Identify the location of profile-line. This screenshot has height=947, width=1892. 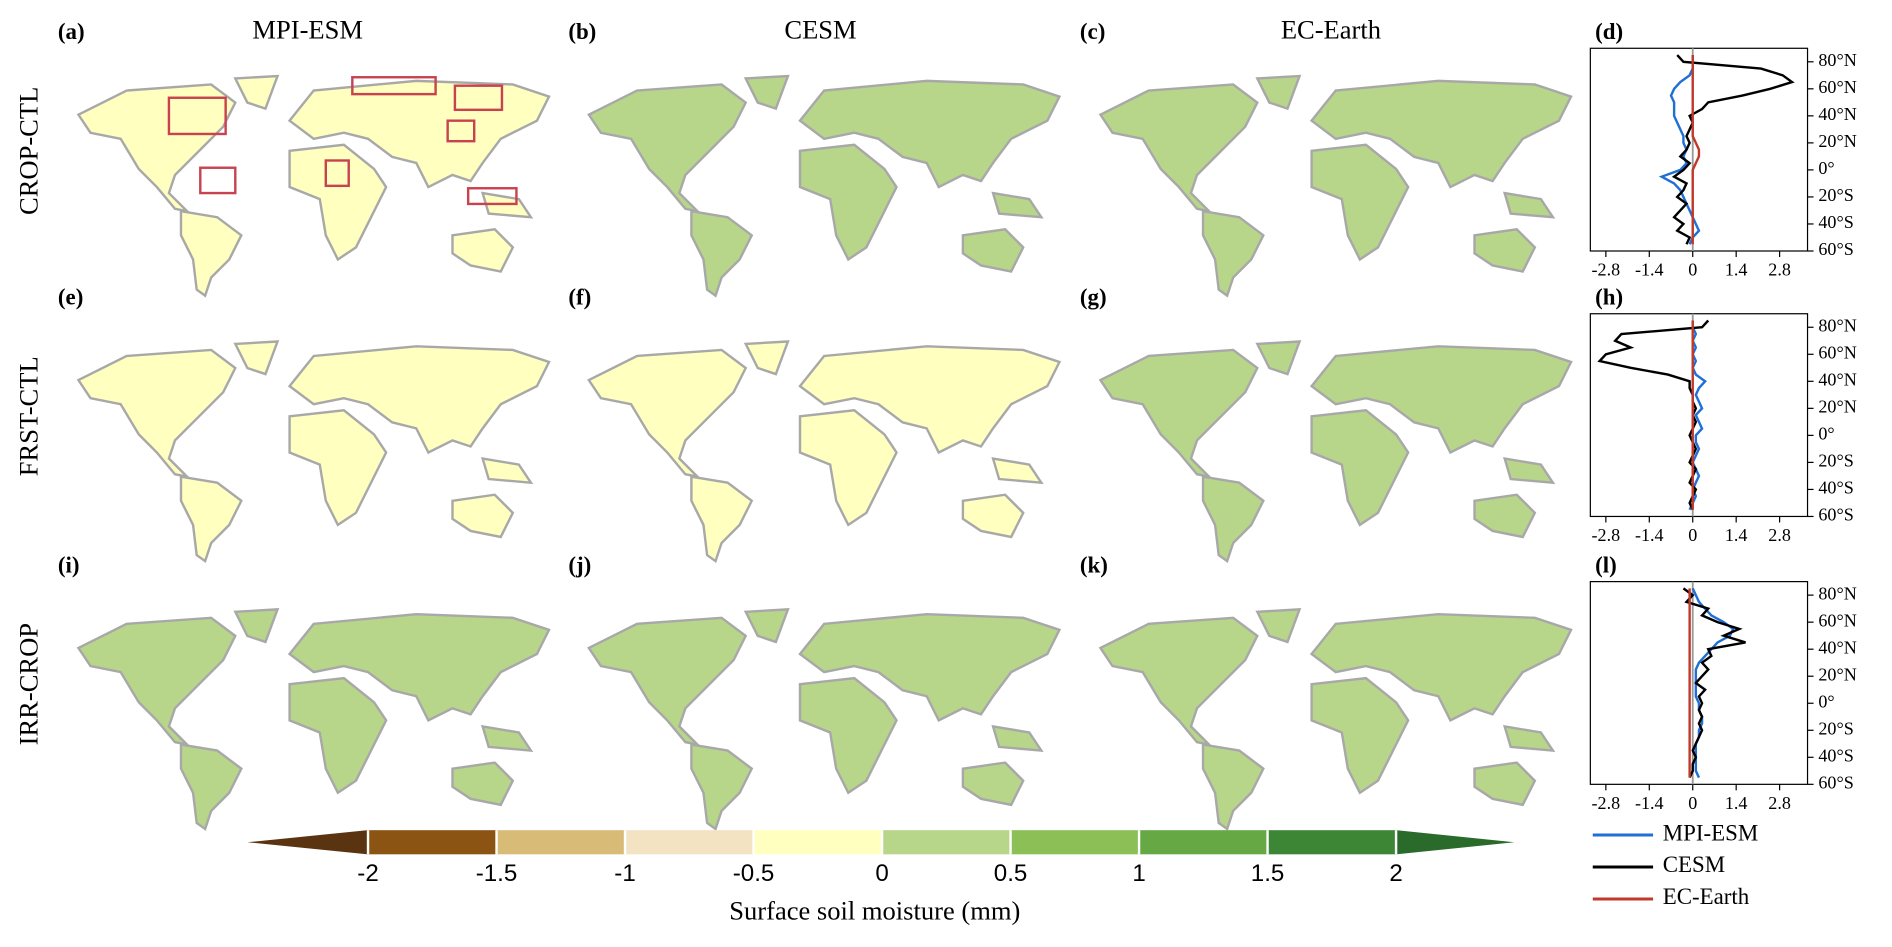
(1733, 149).